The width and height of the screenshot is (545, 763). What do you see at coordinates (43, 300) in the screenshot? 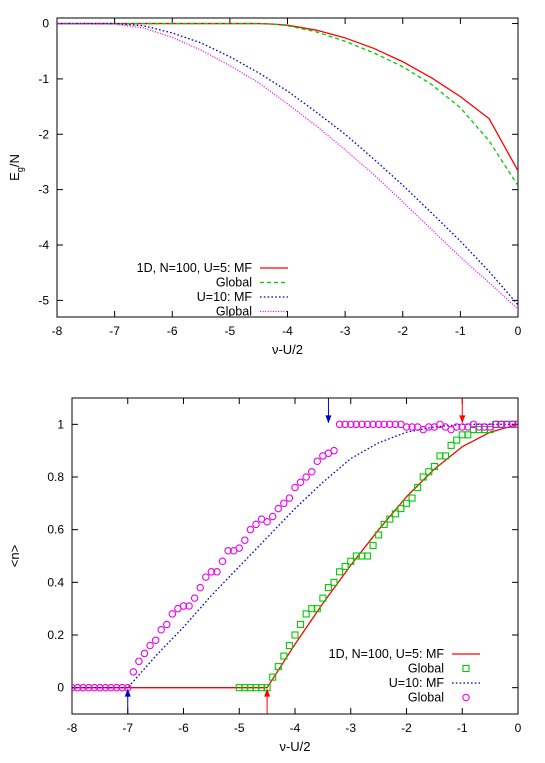
I see `y-tick-label: -5` at bounding box center [43, 300].